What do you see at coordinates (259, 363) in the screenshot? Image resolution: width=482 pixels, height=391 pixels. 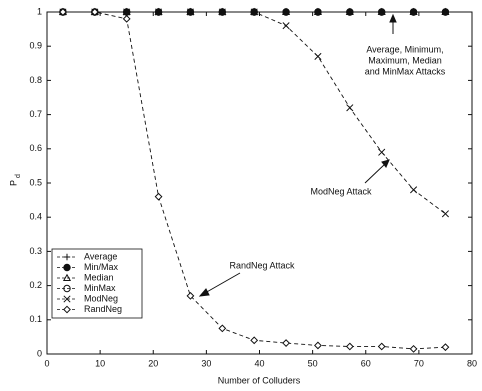 I see `x-tick-label: 40` at bounding box center [259, 363].